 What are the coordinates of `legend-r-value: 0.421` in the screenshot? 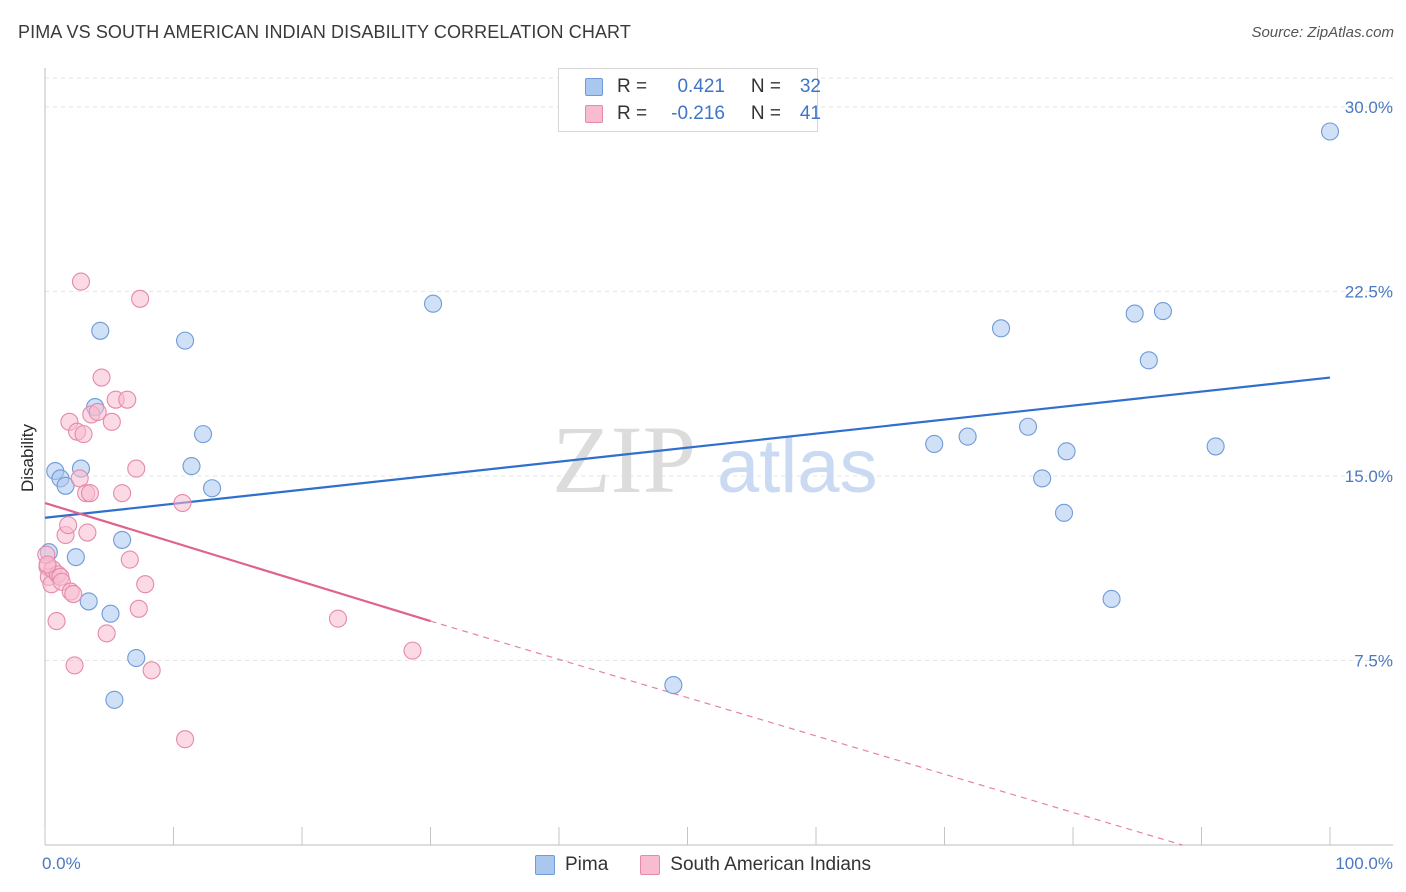 It's located at (701, 86).